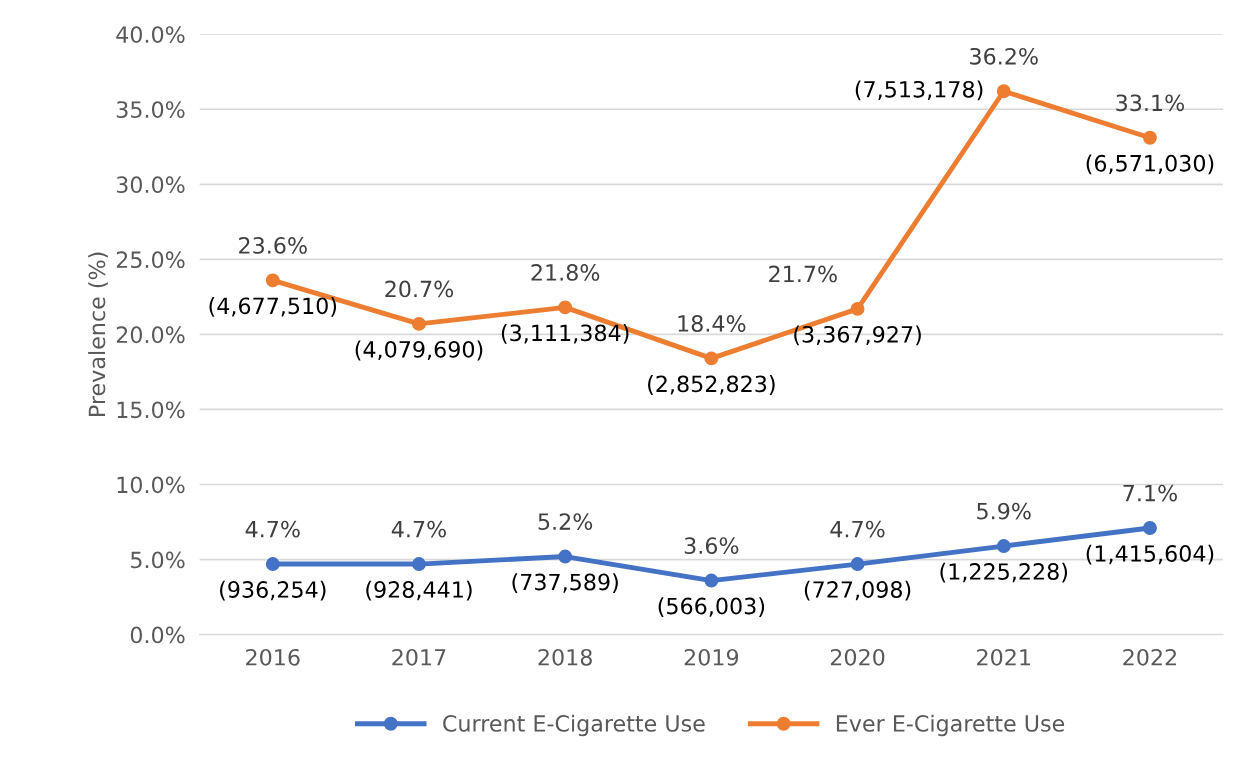 The image size is (1248, 760). What do you see at coordinates (273, 307) in the screenshot?
I see `annotation: (4,677,510)` at bounding box center [273, 307].